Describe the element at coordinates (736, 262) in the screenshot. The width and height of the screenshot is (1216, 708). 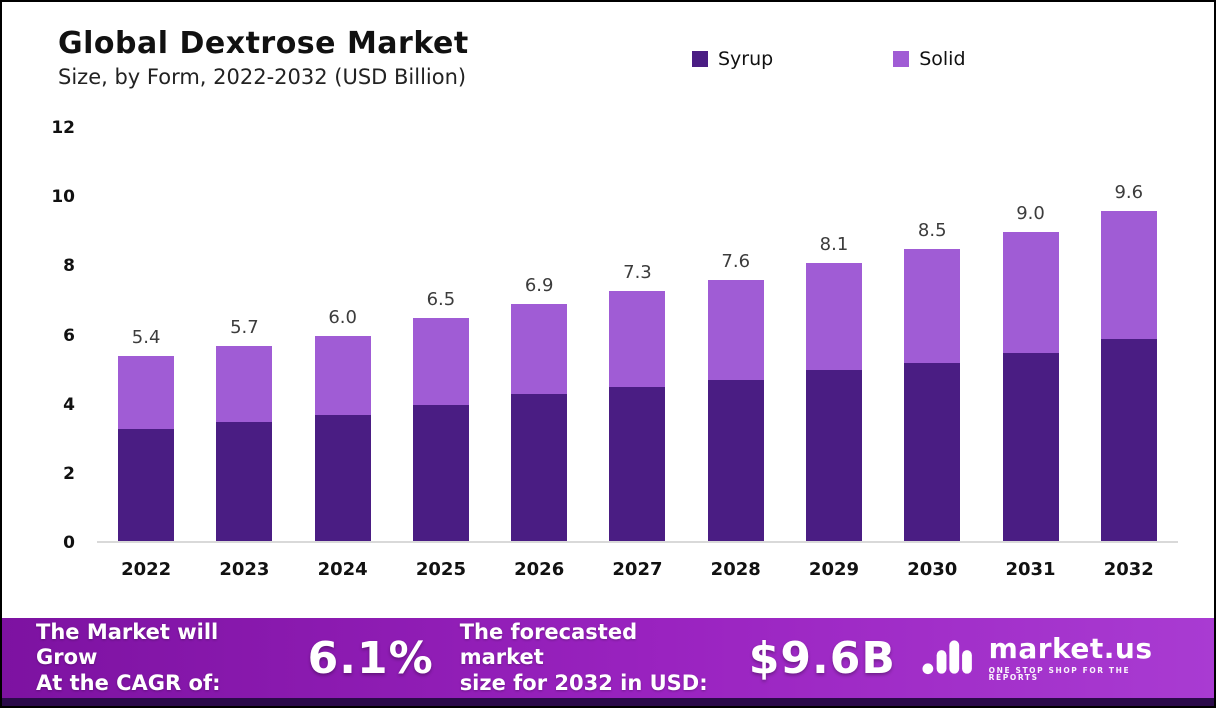
I see `bar-total-label-2028: 7.6` at that location.